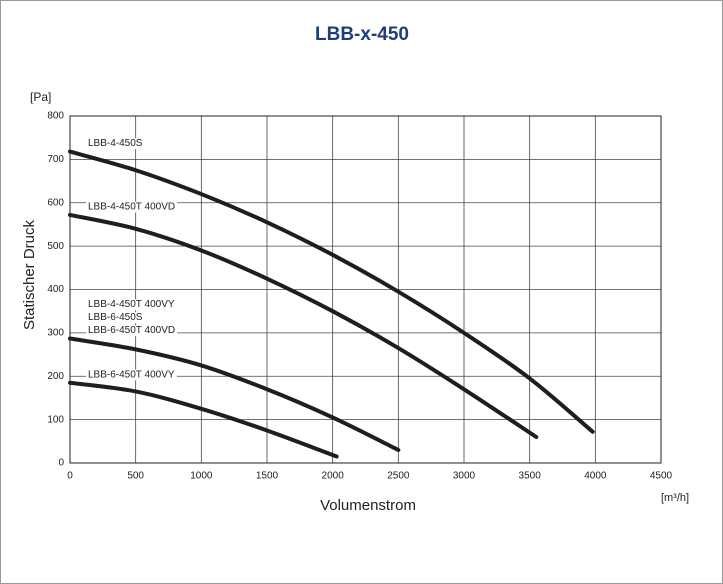 The image size is (723, 584). I want to click on legend-label: LBB-4-450T 400VY, so click(131, 304).